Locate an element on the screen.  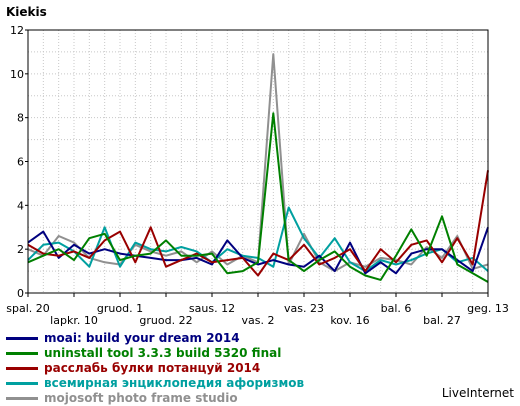
legend-item: moai: build your dream 2014 is located at coordinates (155, 338).